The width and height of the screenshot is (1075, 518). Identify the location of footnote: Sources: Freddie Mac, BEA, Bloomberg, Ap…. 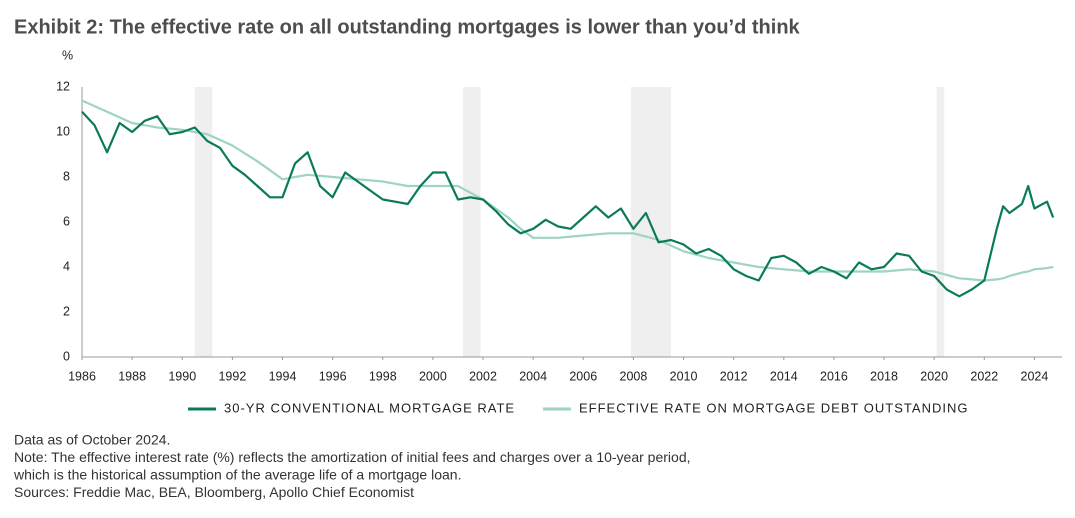
(214, 492).